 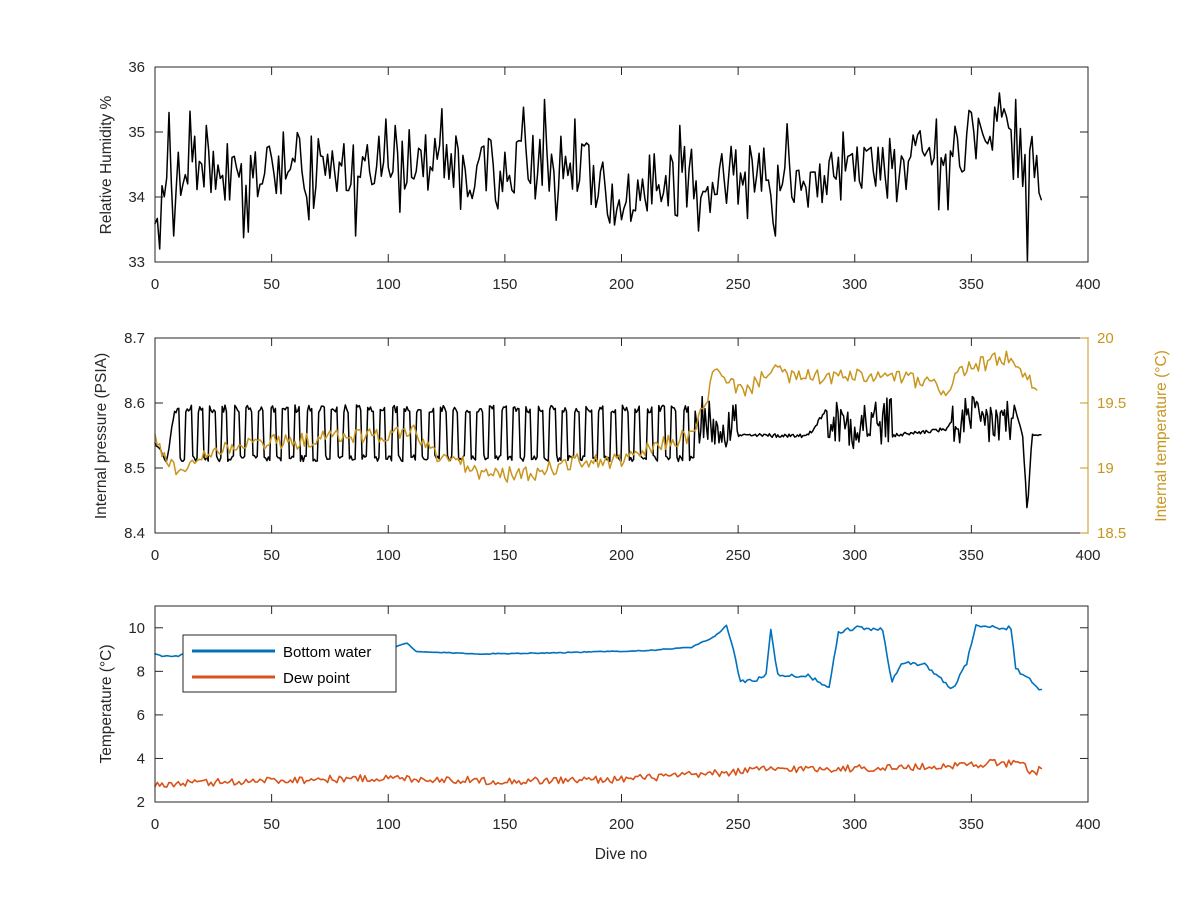 I want to click on pressure-y-tick-label: 8.6, so click(x=134, y=403).